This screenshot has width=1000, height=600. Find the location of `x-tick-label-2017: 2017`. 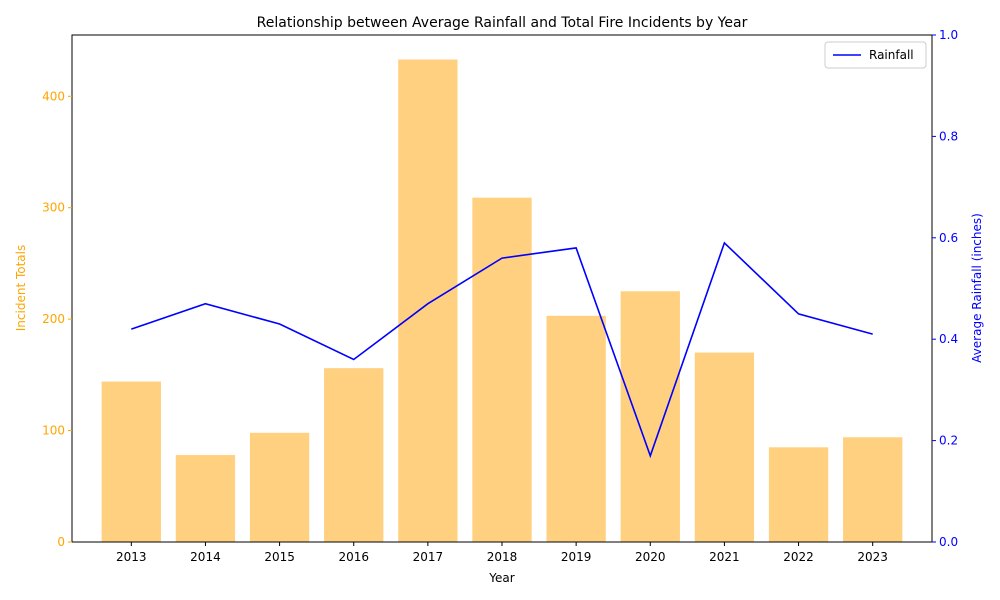

x-tick-label-2017: 2017 is located at coordinates (428, 557).